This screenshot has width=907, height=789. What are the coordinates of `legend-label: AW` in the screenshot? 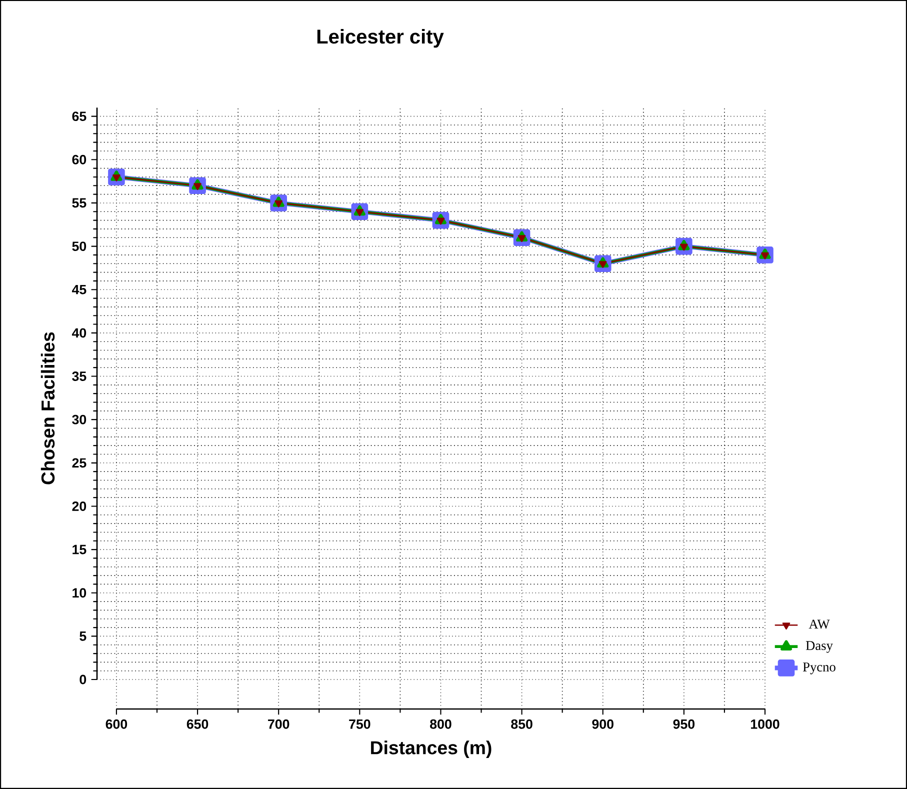 It's located at (819, 624).